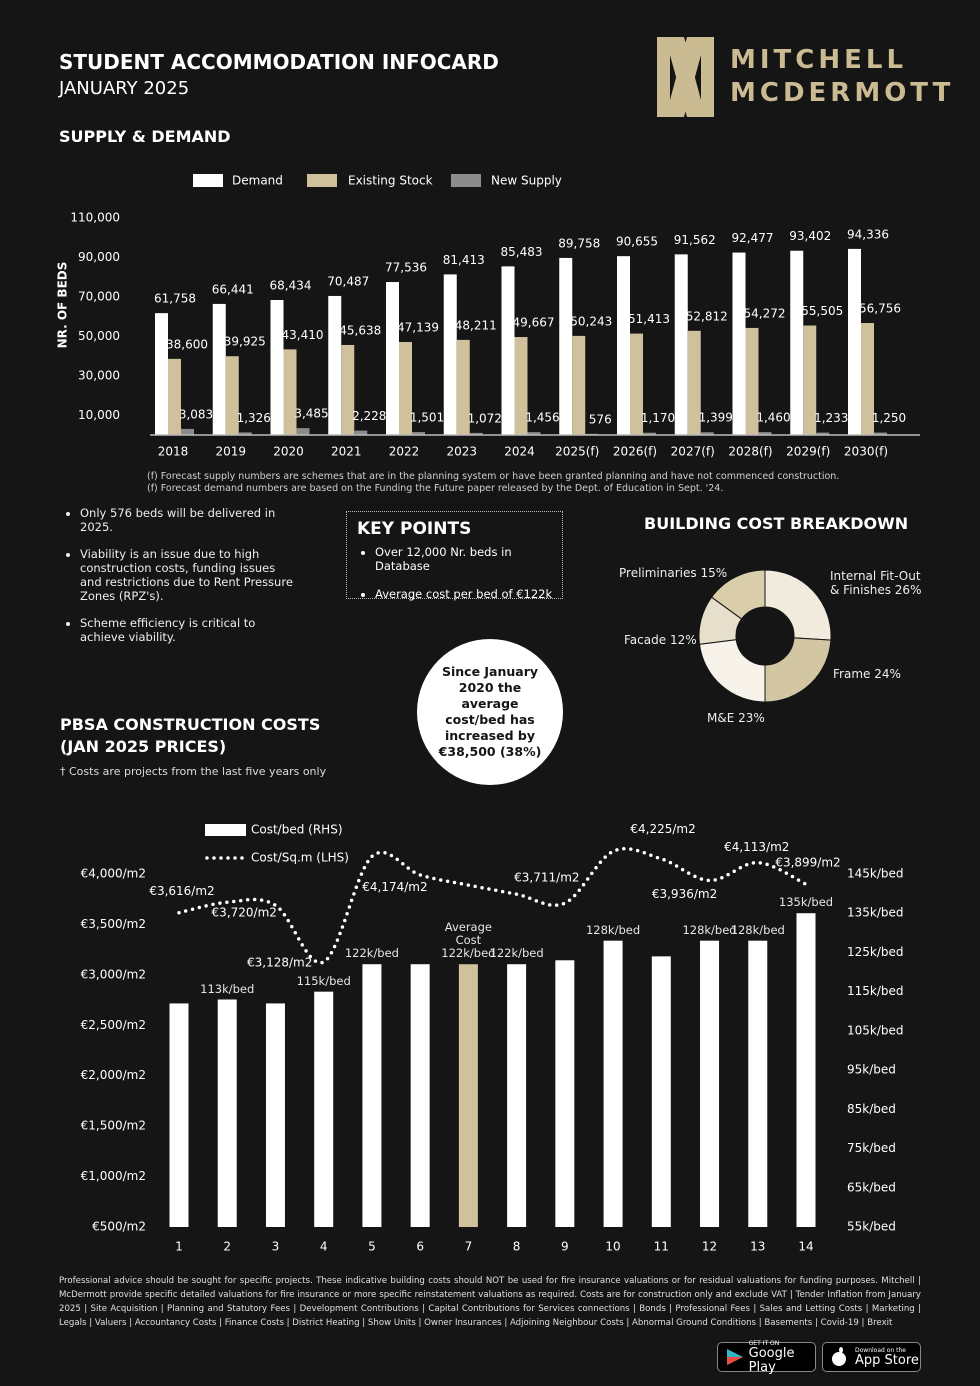 Image resolution: width=980 pixels, height=1386 pixels. I want to click on data-label: 1,399, so click(716, 418).